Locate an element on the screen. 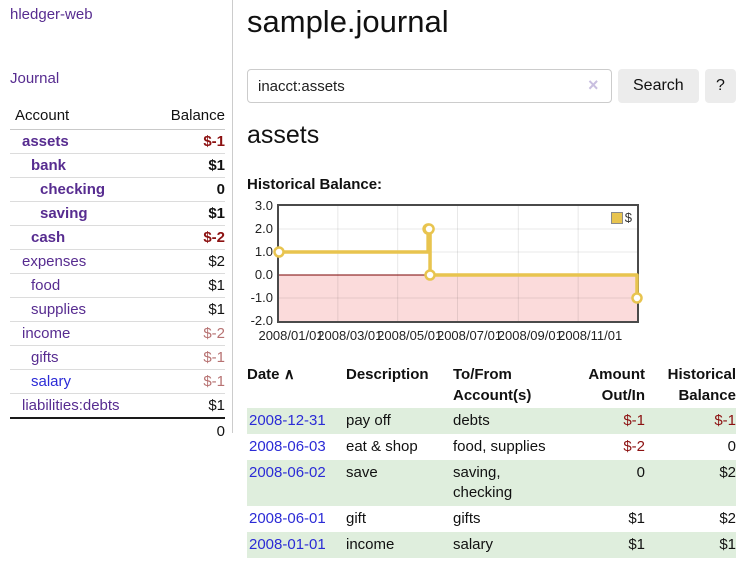 The width and height of the screenshot is (742, 582). account-balance: 0 is located at coordinates (189, 189).